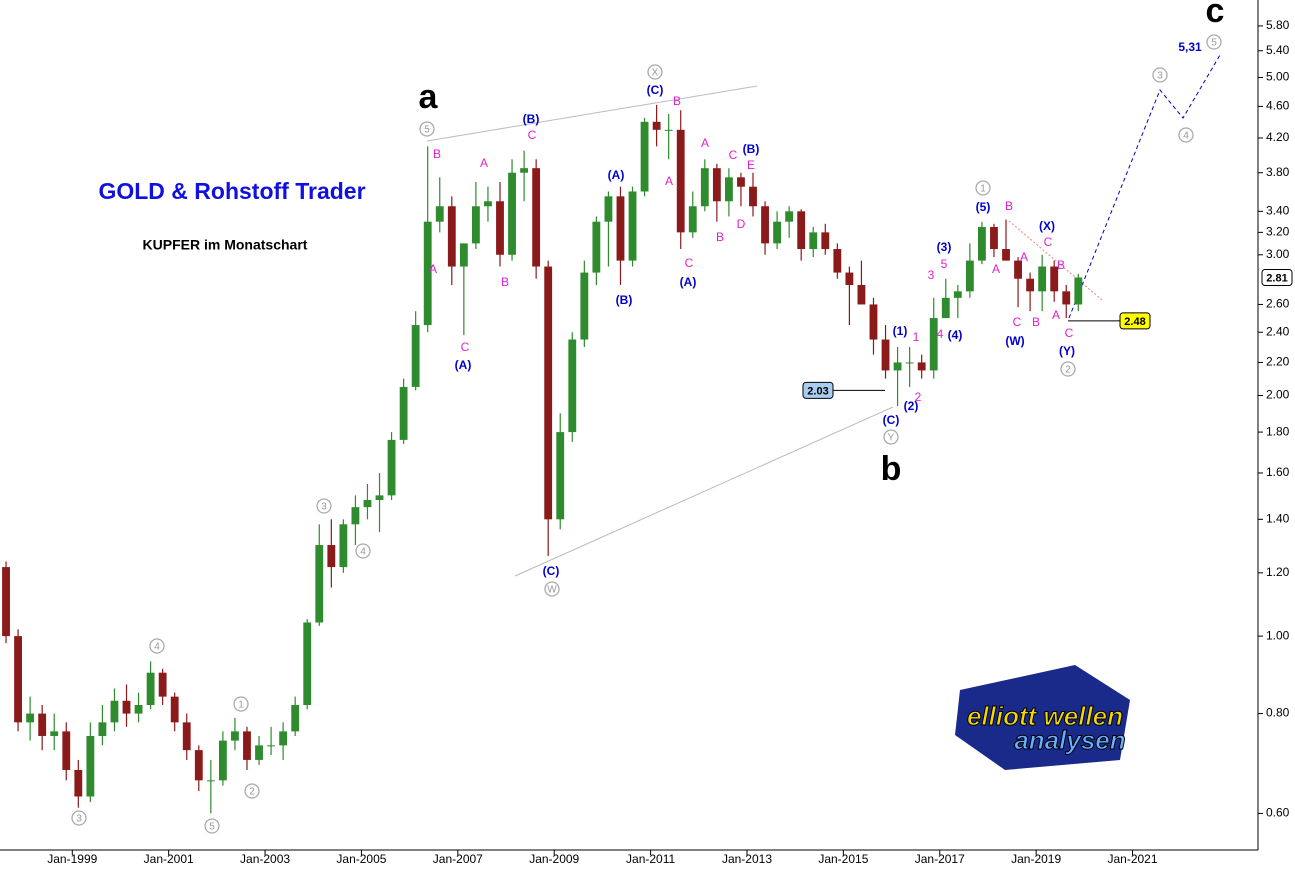 The height and width of the screenshot is (870, 1295). Describe the element at coordinates (231, 191) in the screenshot. I see `chart-title: GOLD & Rohstoff Trader` at that location.